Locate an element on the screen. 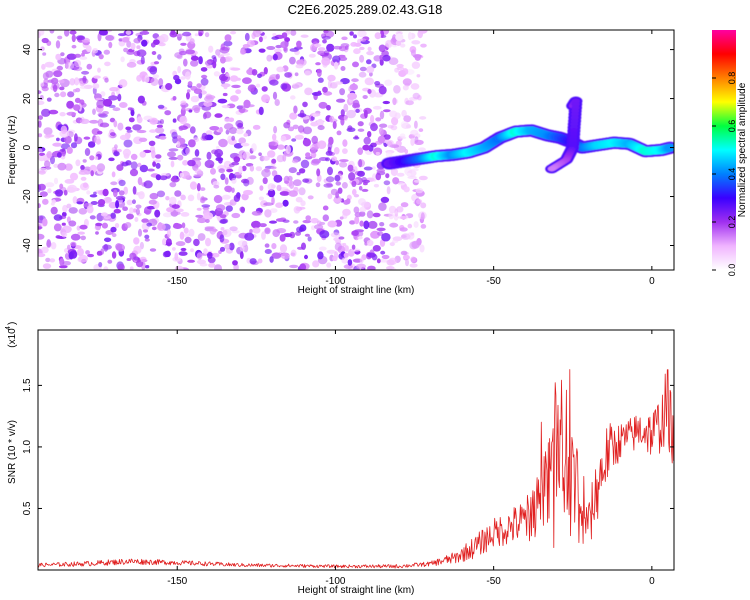 The image size is (750, 600). y-tick-label: -20 is located at coordinates (27, 196).